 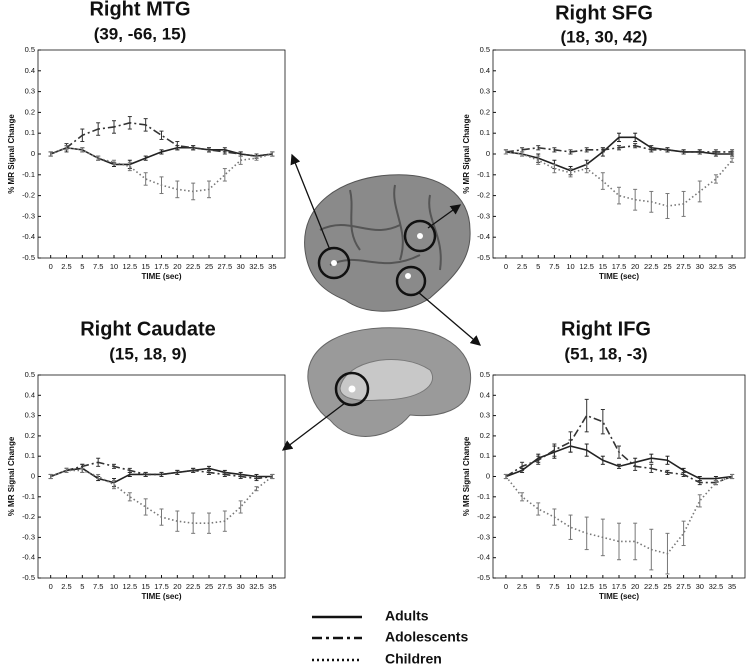 What do you see at coordinates (604, 13) in the screenshot?
I see `chart-title: Right SFG` at bounding box center [604, 13].